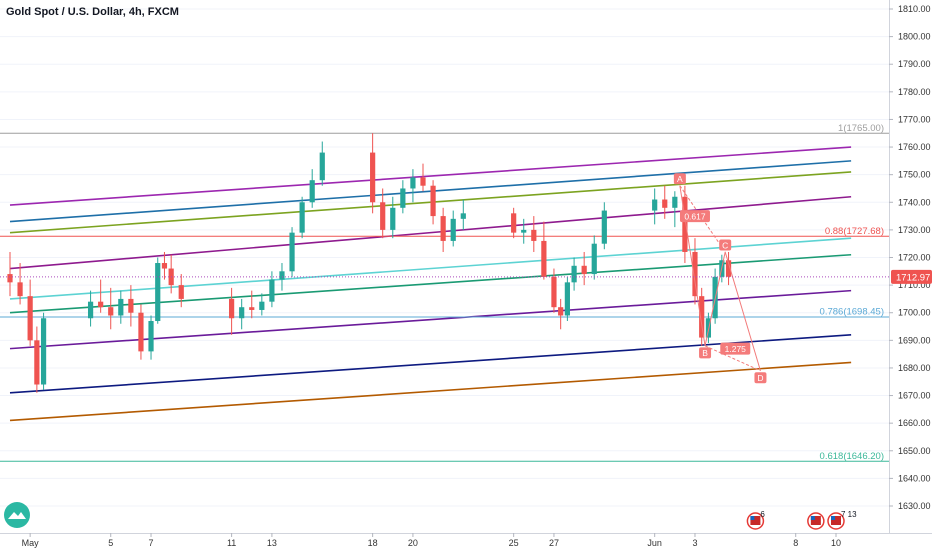 Image resolution: width=932 pixels, height=550 pixels. I want to click on y-tick-label: 1680.00, so click(914, 368).